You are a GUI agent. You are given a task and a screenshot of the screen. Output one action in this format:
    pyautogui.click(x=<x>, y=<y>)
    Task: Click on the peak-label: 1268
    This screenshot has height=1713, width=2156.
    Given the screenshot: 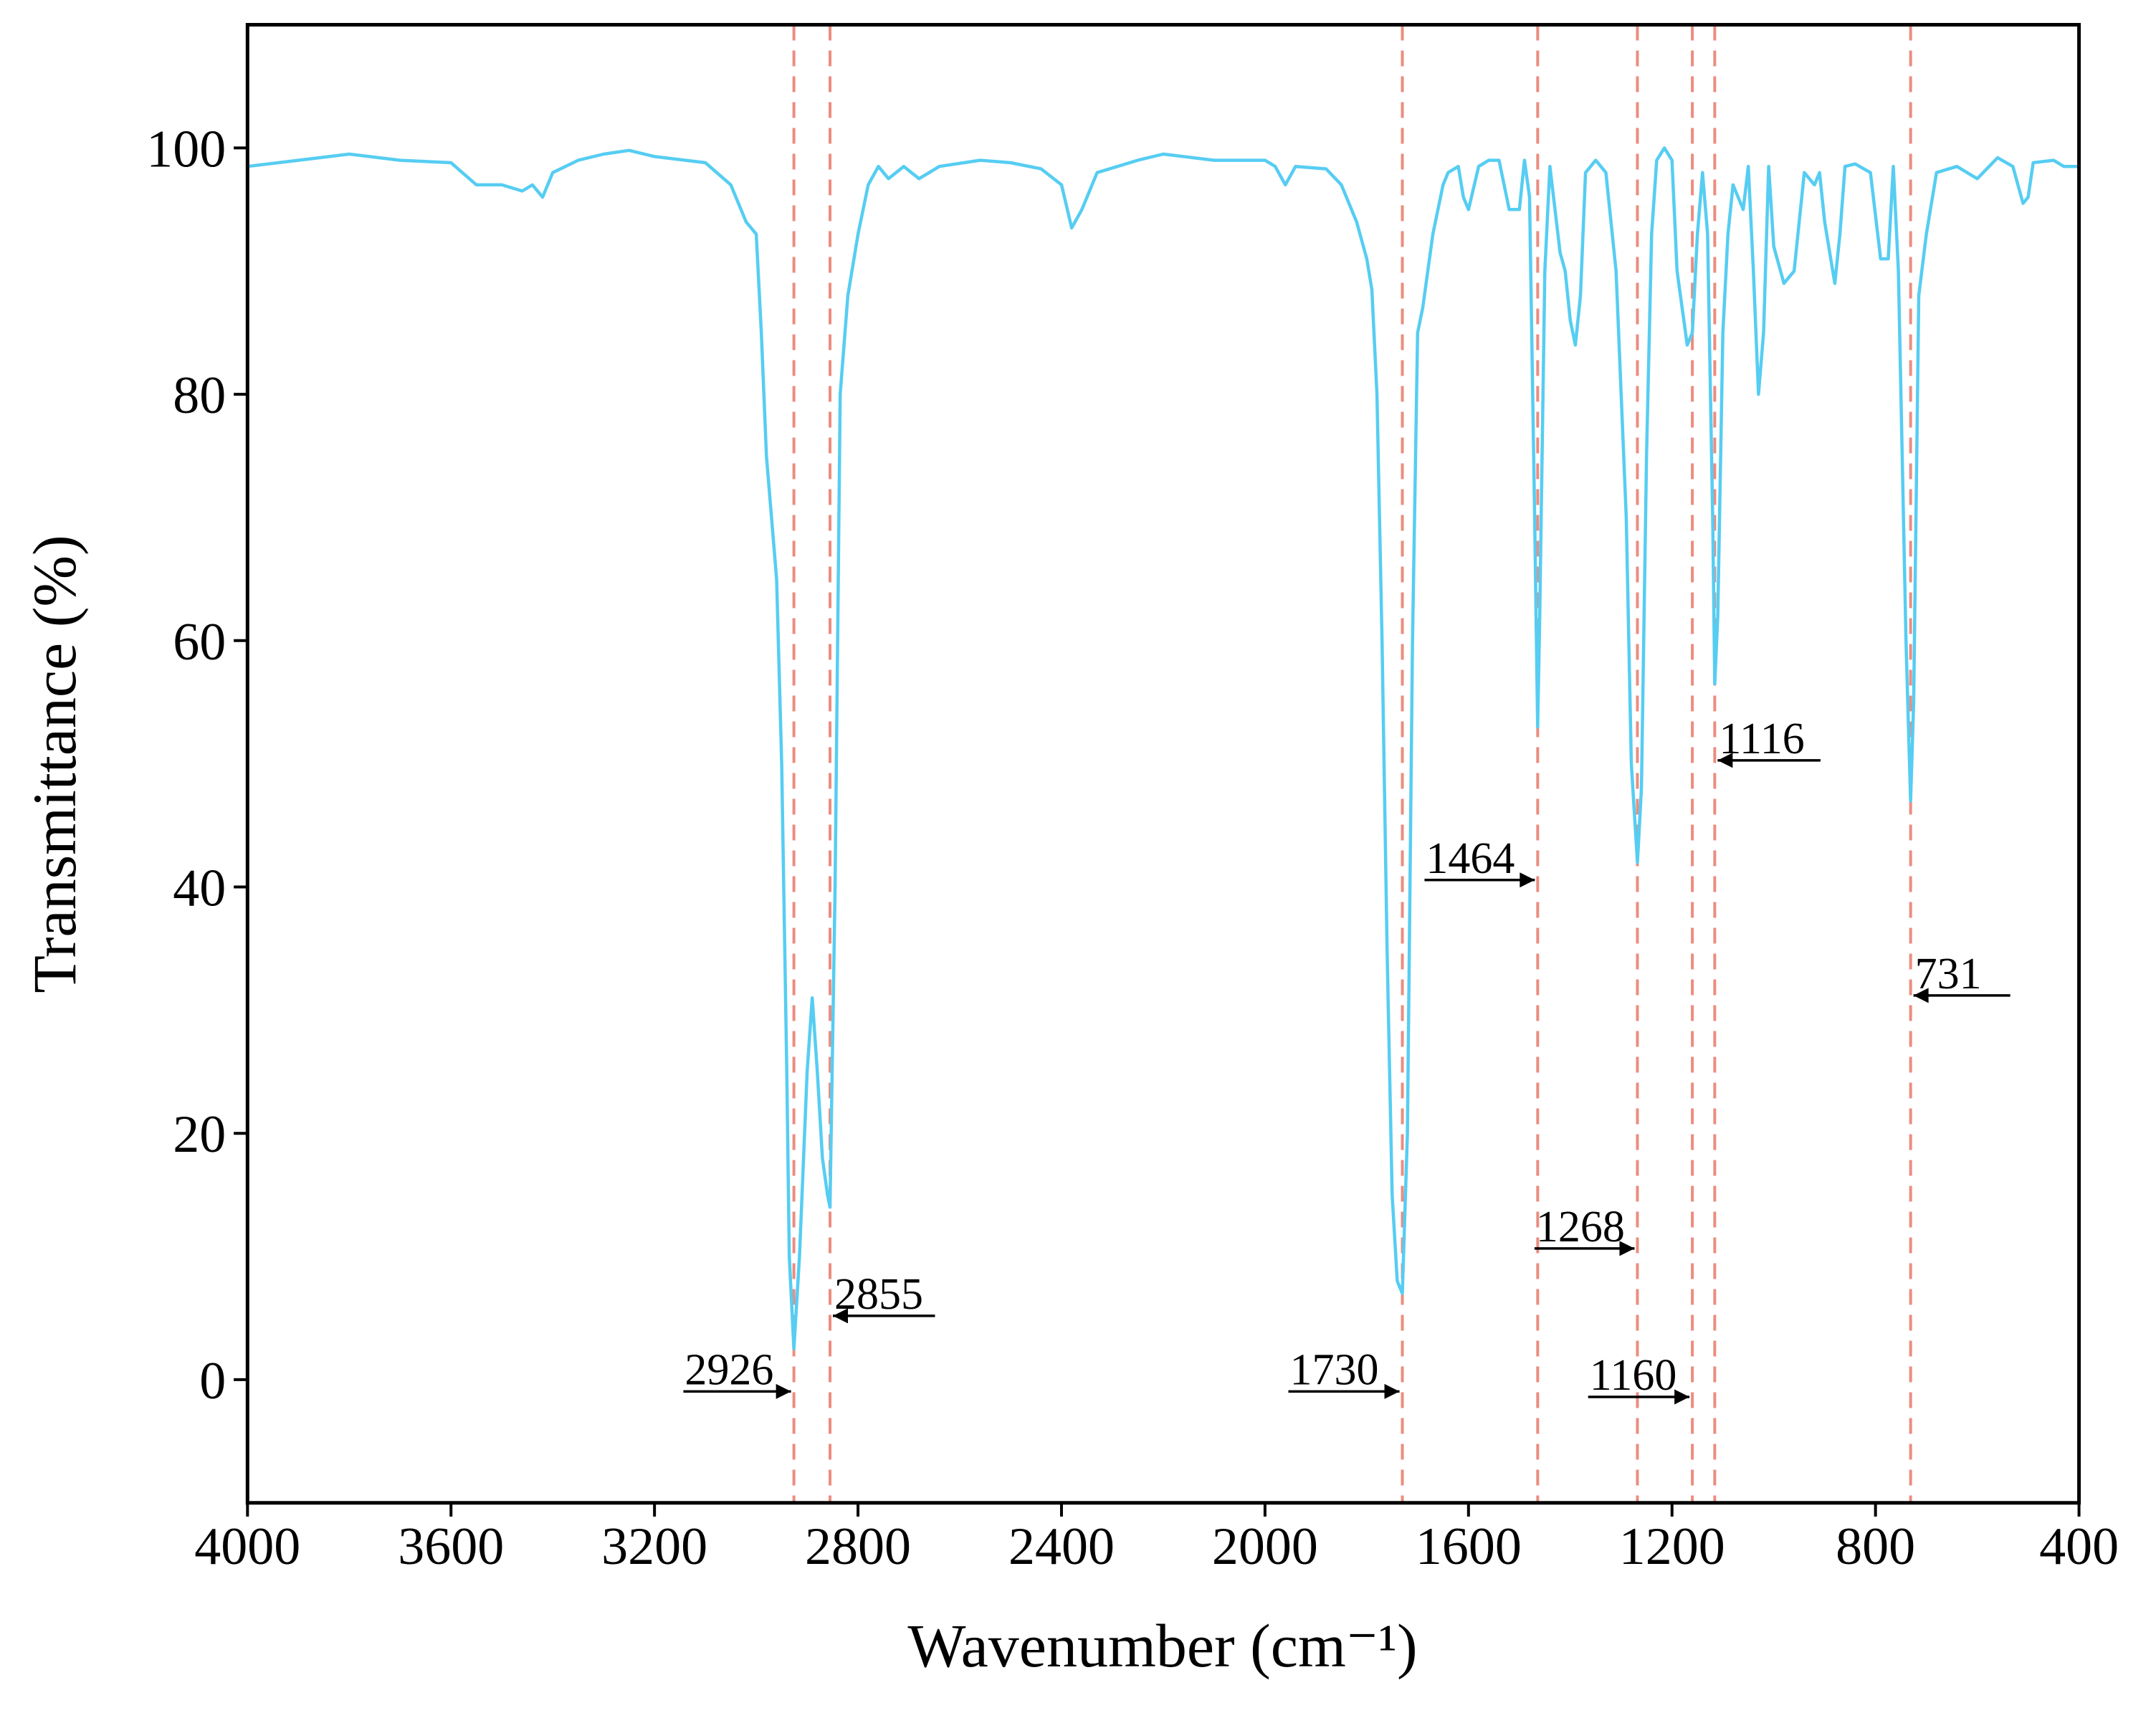 What is the action you would take?
    pyautogui.click(x=1580, y=1227)
    